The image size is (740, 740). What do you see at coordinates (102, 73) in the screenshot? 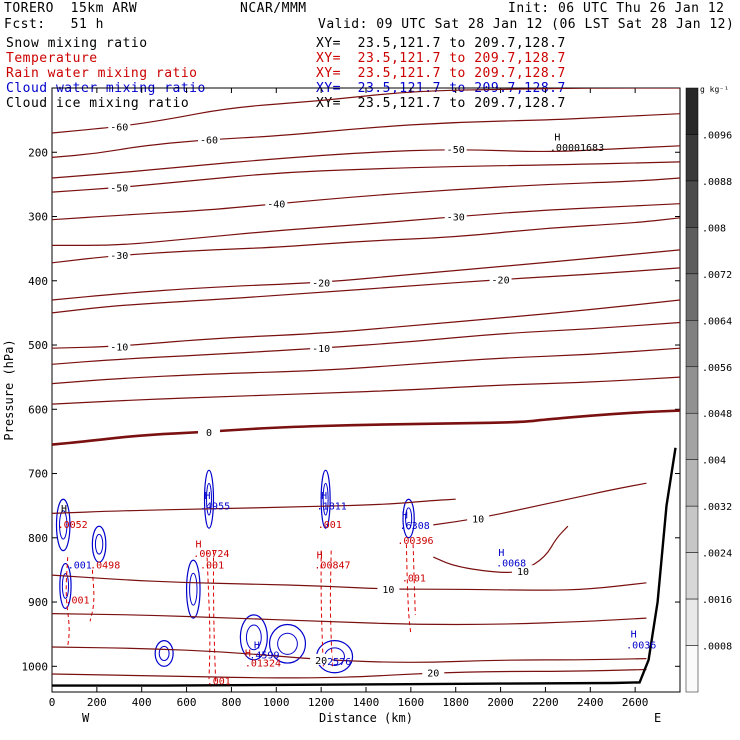
I see `field-name: Rain water mixing ratio` at bounding box center [102, 73].